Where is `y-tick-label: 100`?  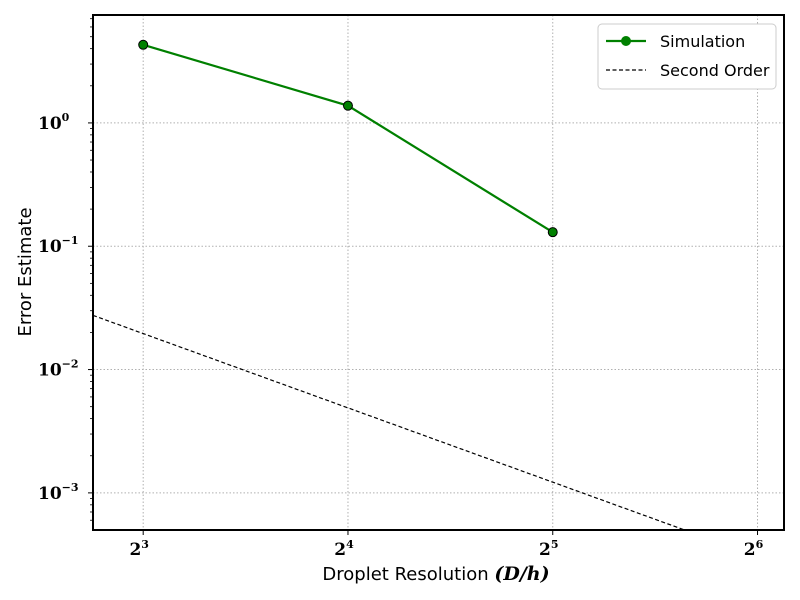 y-tick-label: 100 is located at coordinates (54, 122).